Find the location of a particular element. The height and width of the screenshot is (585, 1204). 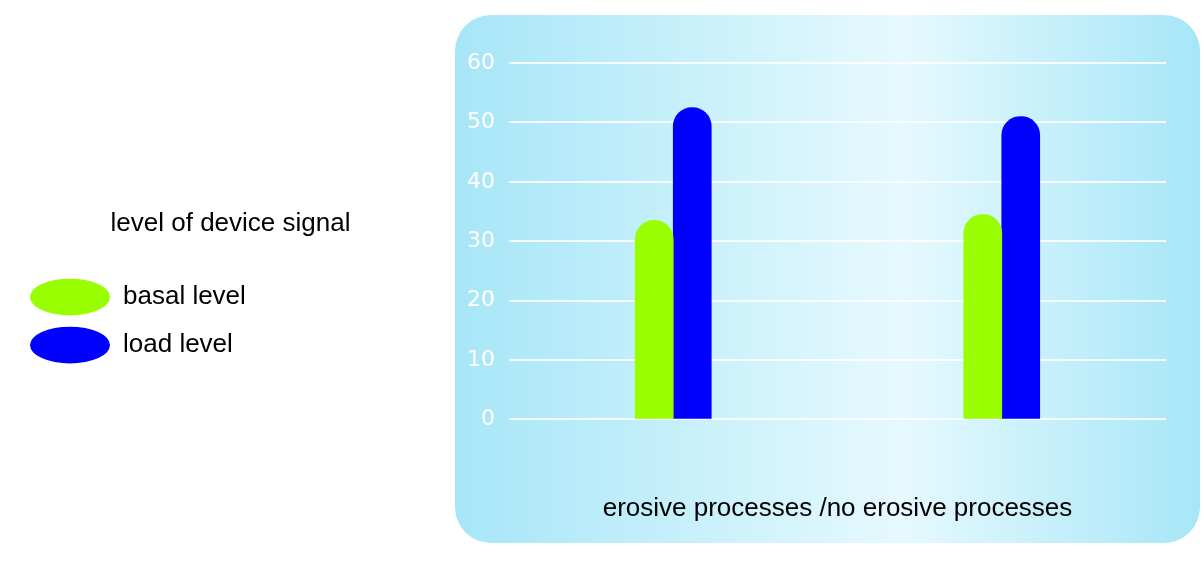

legend-label: basal level is located at coordinates (184, 295).